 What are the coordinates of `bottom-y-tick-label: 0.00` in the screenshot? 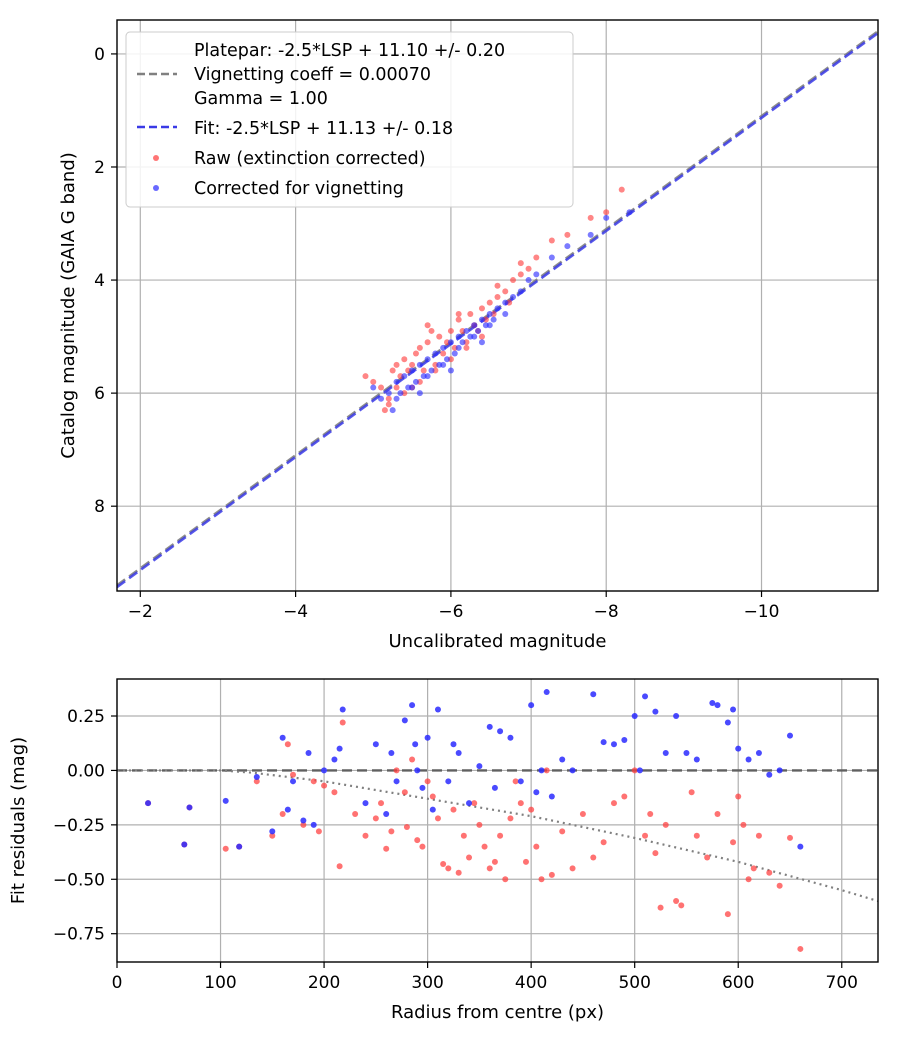 It's located at (86, 771).